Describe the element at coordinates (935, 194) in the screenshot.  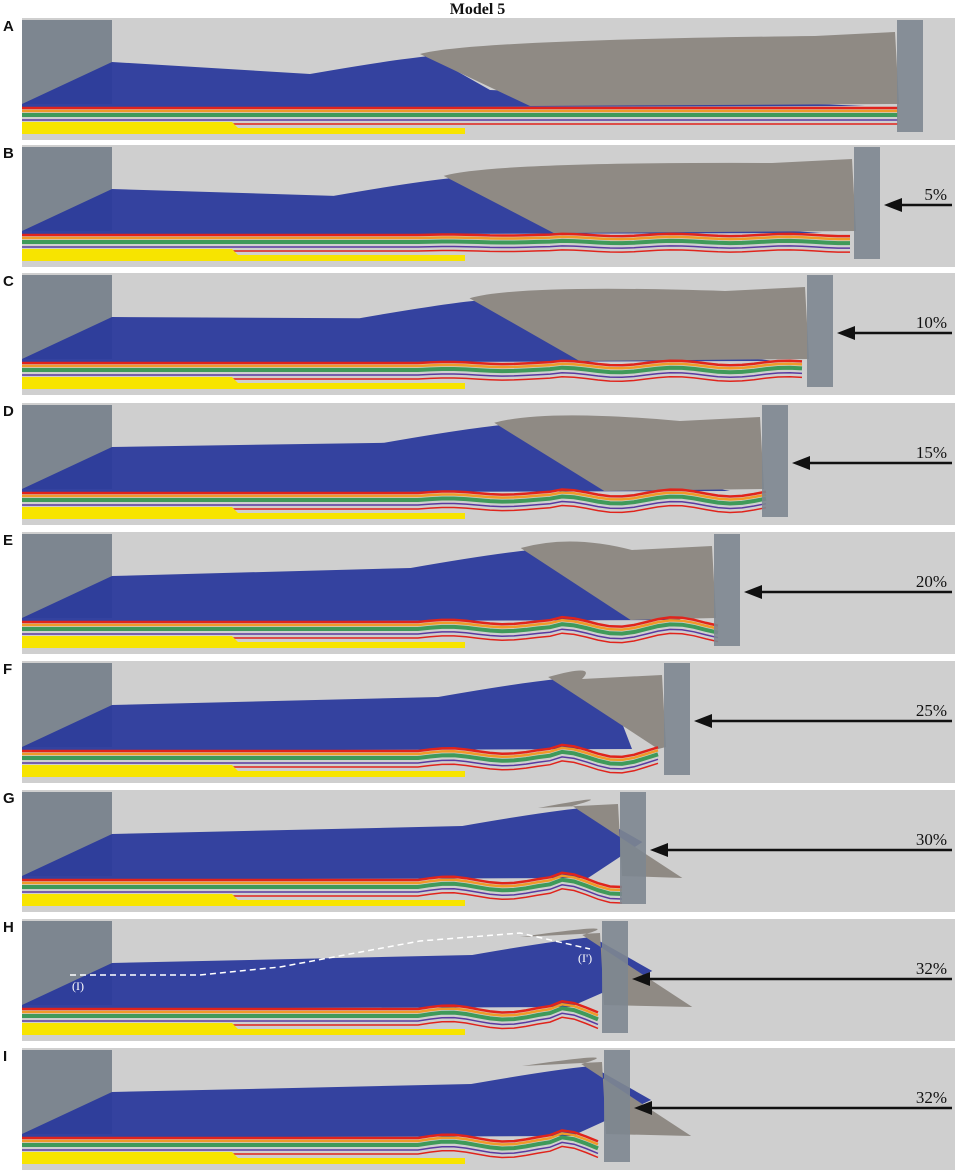
I see `shortening-label: 5%` at that location.